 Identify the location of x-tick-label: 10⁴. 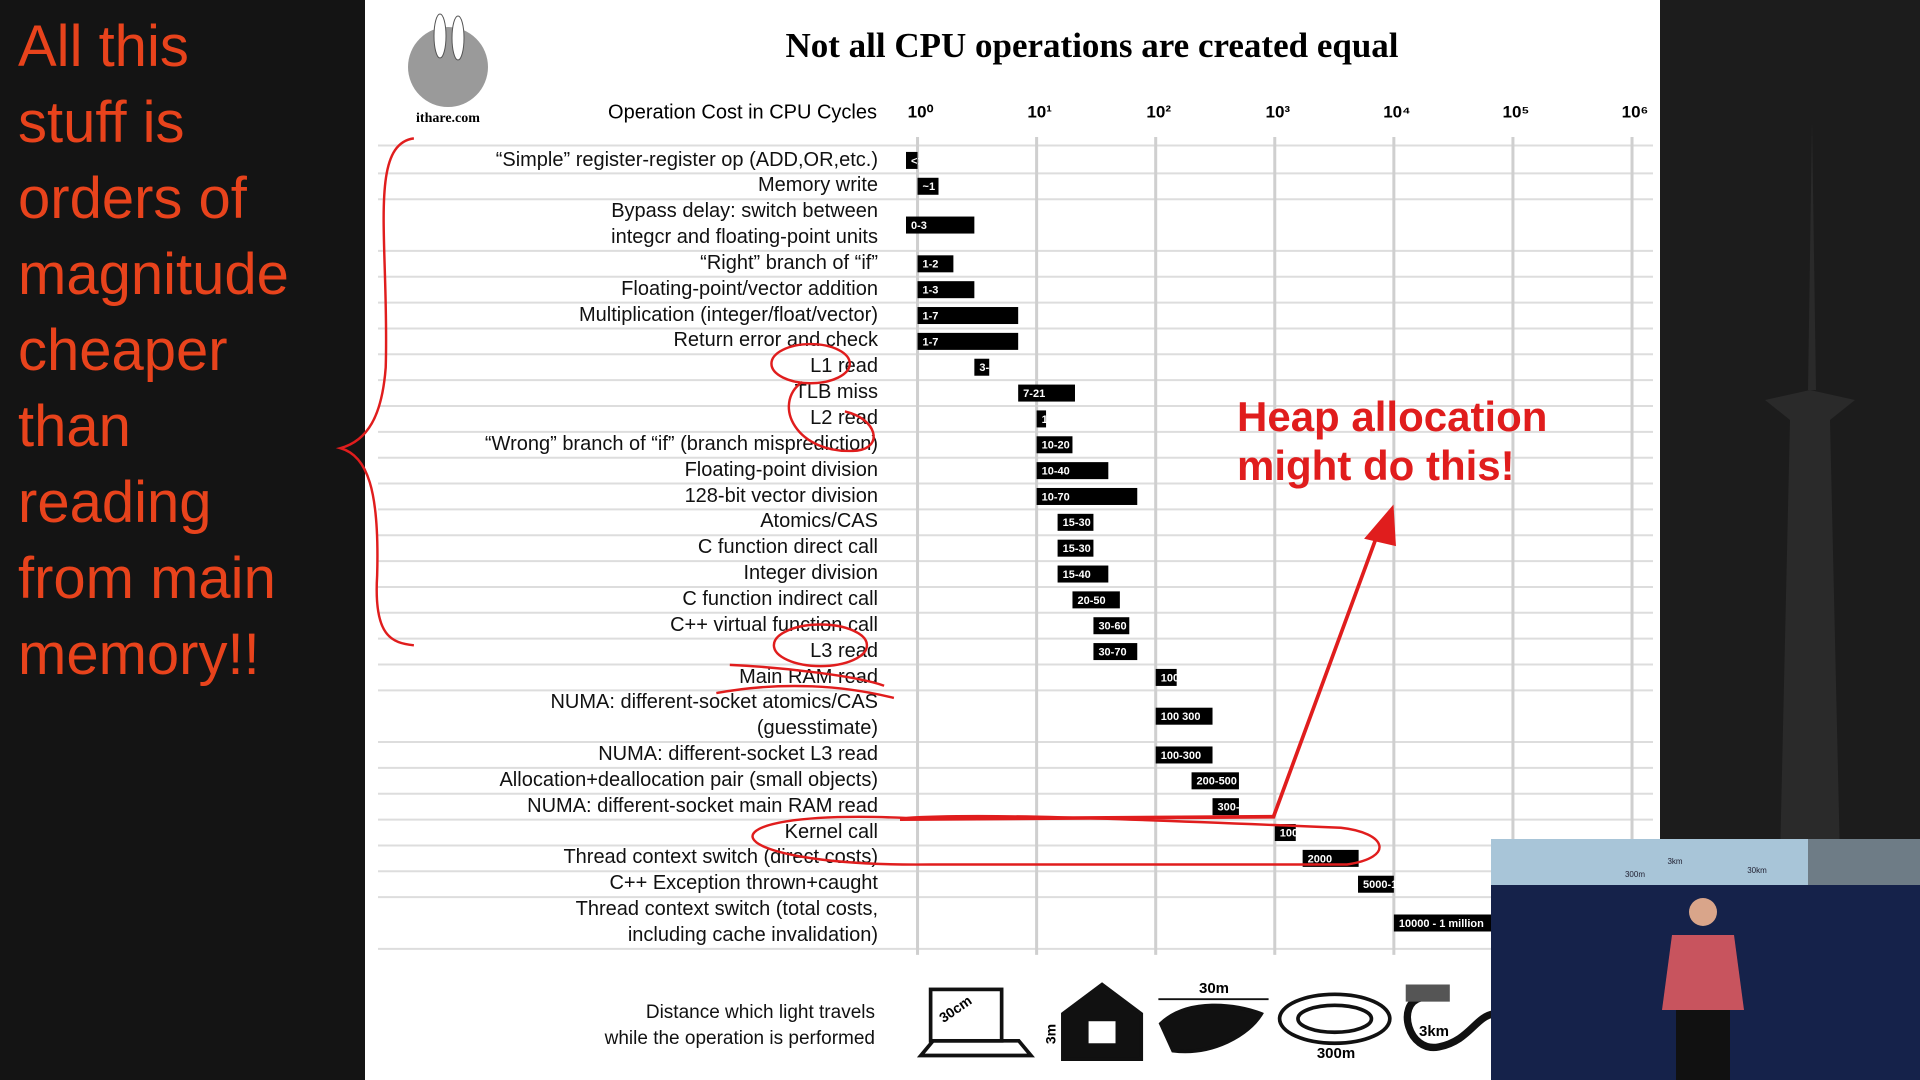
(1396, 111).